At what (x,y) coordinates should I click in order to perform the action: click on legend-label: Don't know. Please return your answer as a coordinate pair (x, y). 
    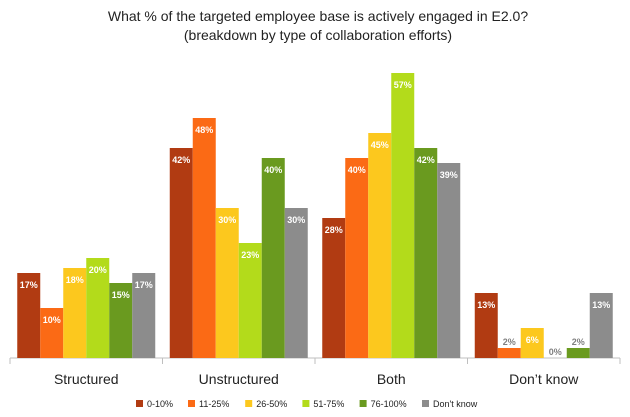
    Looking at the image, I should click on (455, 404).